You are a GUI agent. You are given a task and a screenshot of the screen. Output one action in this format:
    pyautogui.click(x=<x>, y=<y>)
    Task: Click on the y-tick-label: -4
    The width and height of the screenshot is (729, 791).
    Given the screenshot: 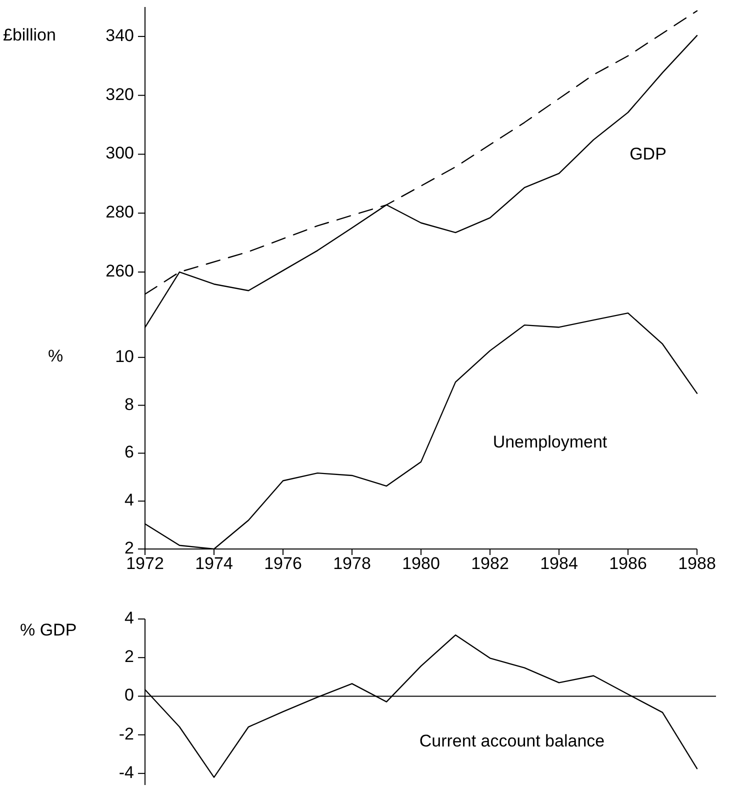 What is the action you would take?
    pyautogui.click(x=126, y=772)
    